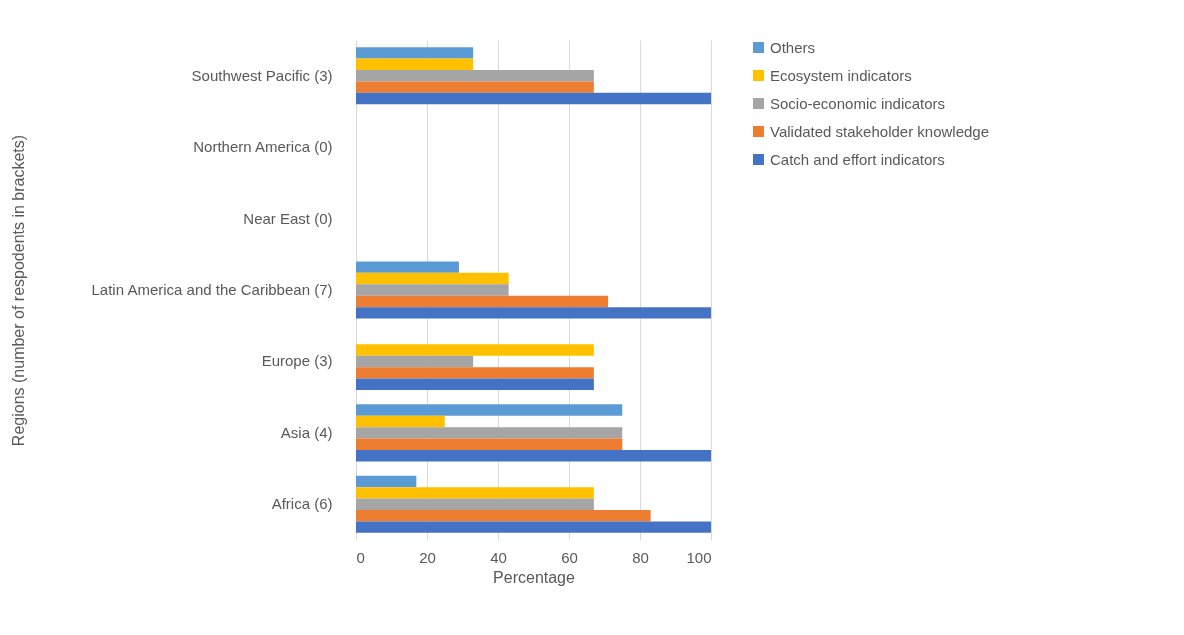  I want to click on y-tick-label: Northern America (0), so click(263, 147).